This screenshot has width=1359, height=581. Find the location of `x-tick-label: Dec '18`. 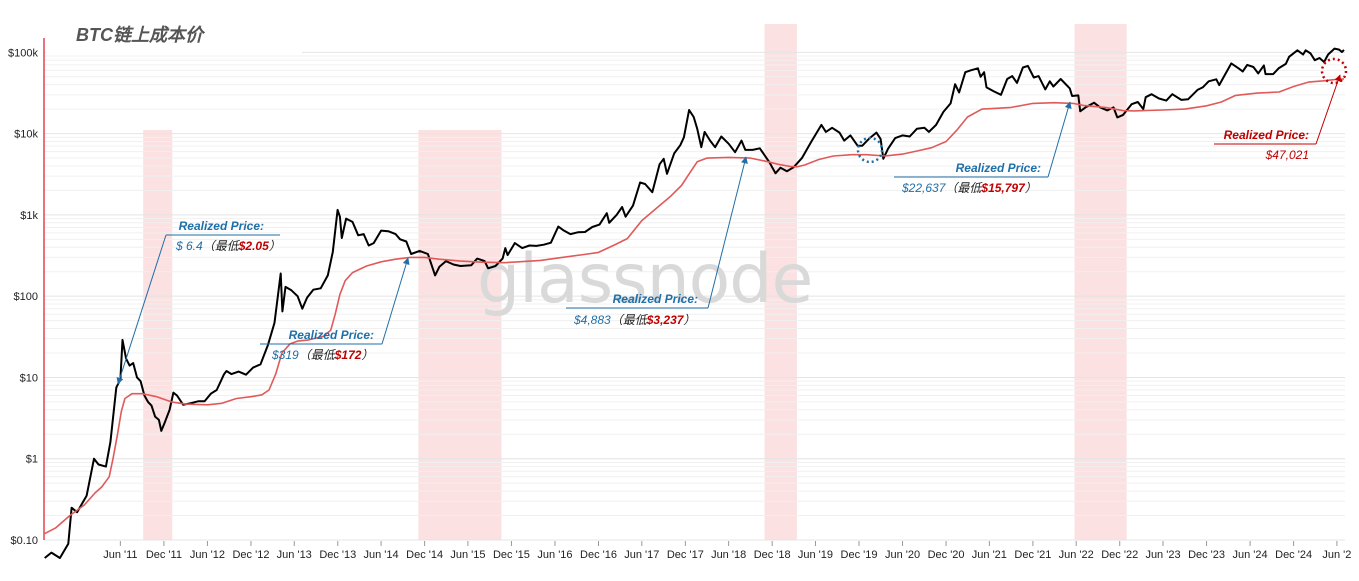

x-tick-label: Dec '18 is located at coordinates (772, 555).